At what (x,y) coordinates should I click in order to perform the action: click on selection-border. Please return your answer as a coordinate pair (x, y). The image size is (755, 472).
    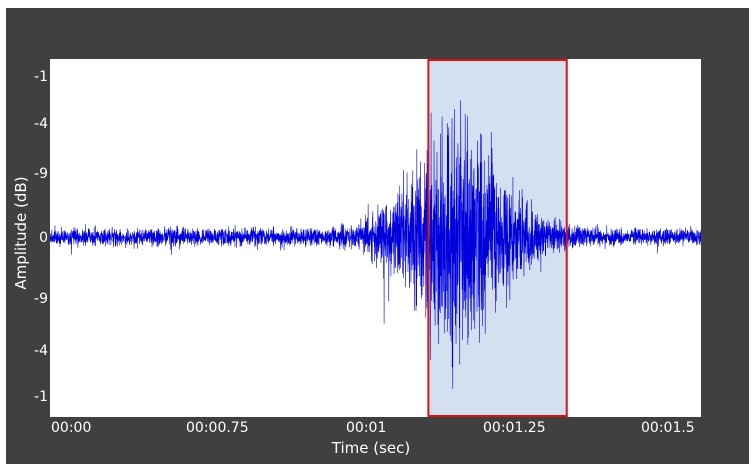
    Looking at the image, I should click on (497, 238).